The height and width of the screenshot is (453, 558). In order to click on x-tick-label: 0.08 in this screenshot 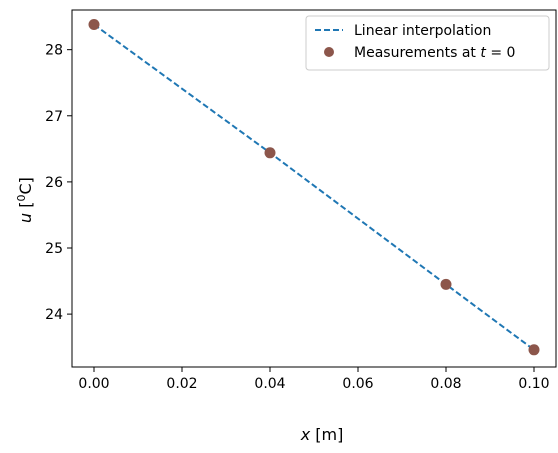, I will do `click(445, 384)`.